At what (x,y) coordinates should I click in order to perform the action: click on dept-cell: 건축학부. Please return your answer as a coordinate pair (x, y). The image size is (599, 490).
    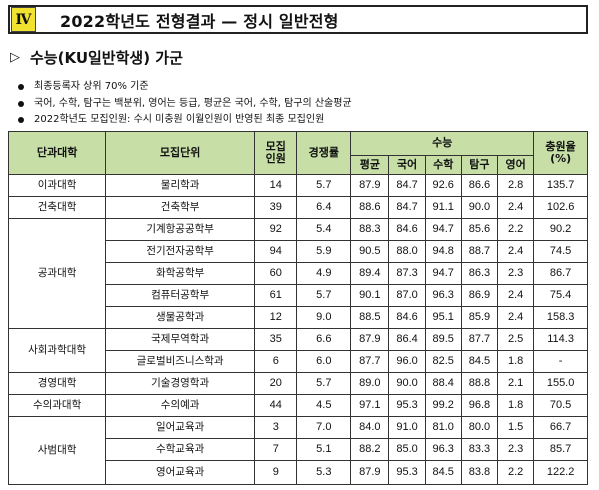
    Looking at the image, I should click on (180, 207).